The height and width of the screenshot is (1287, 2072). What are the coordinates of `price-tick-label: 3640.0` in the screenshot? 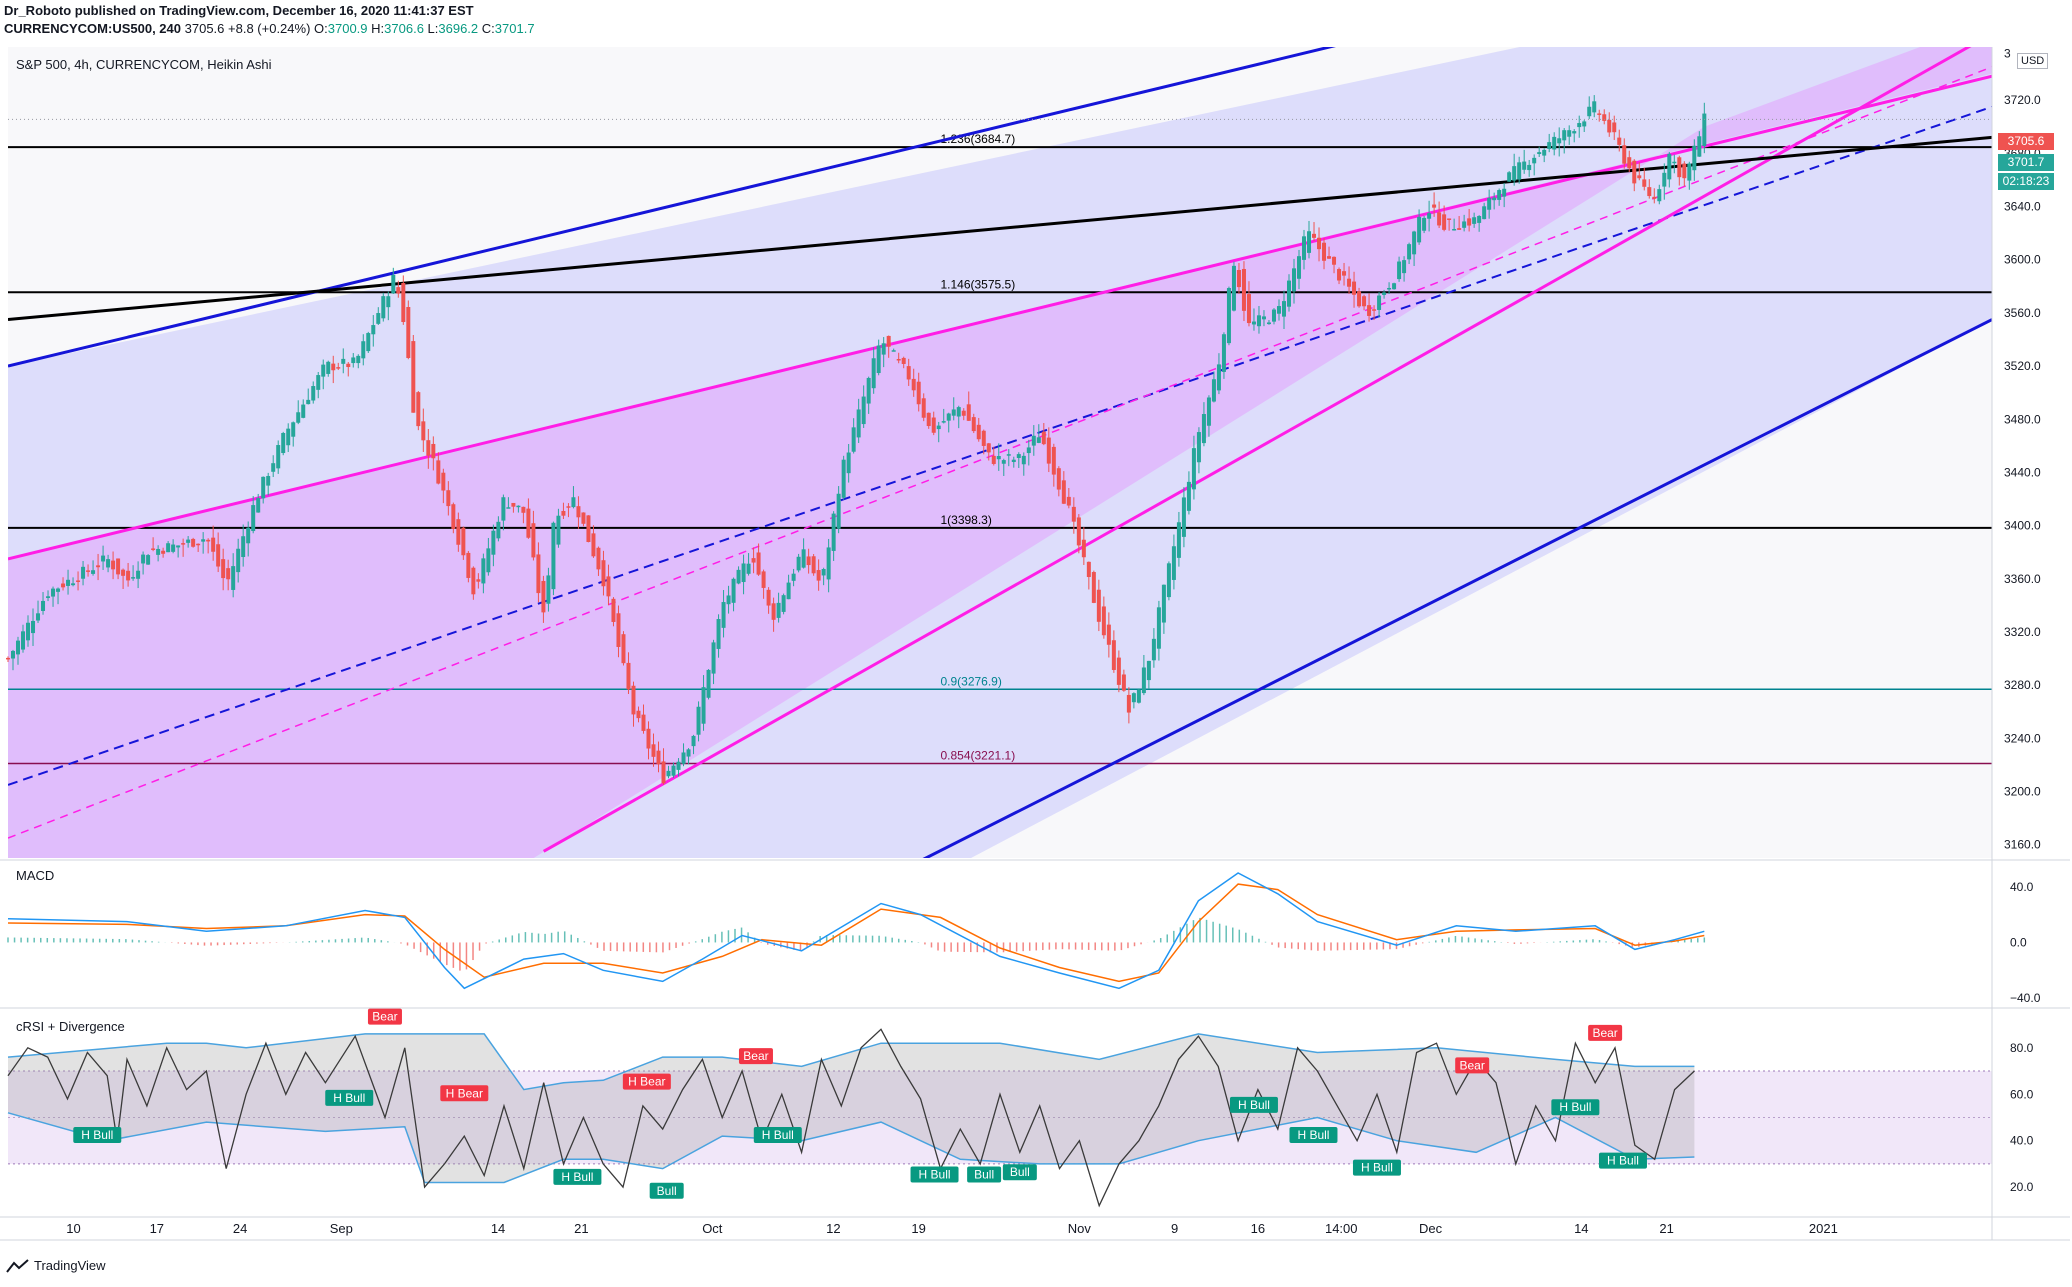 It's located at (2022, 207).